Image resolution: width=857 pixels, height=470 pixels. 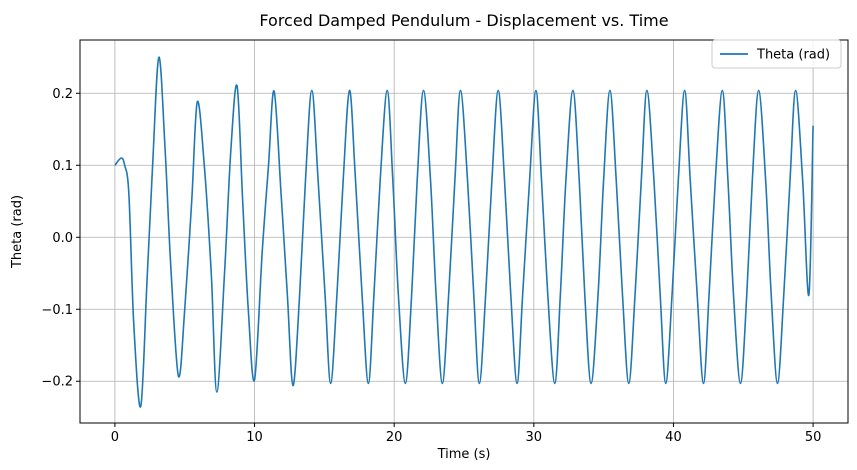 What do you see at coordinates (394, 437) in the screenshot?
I see `x-tick-label: 20` at bounding box center [394, 437].